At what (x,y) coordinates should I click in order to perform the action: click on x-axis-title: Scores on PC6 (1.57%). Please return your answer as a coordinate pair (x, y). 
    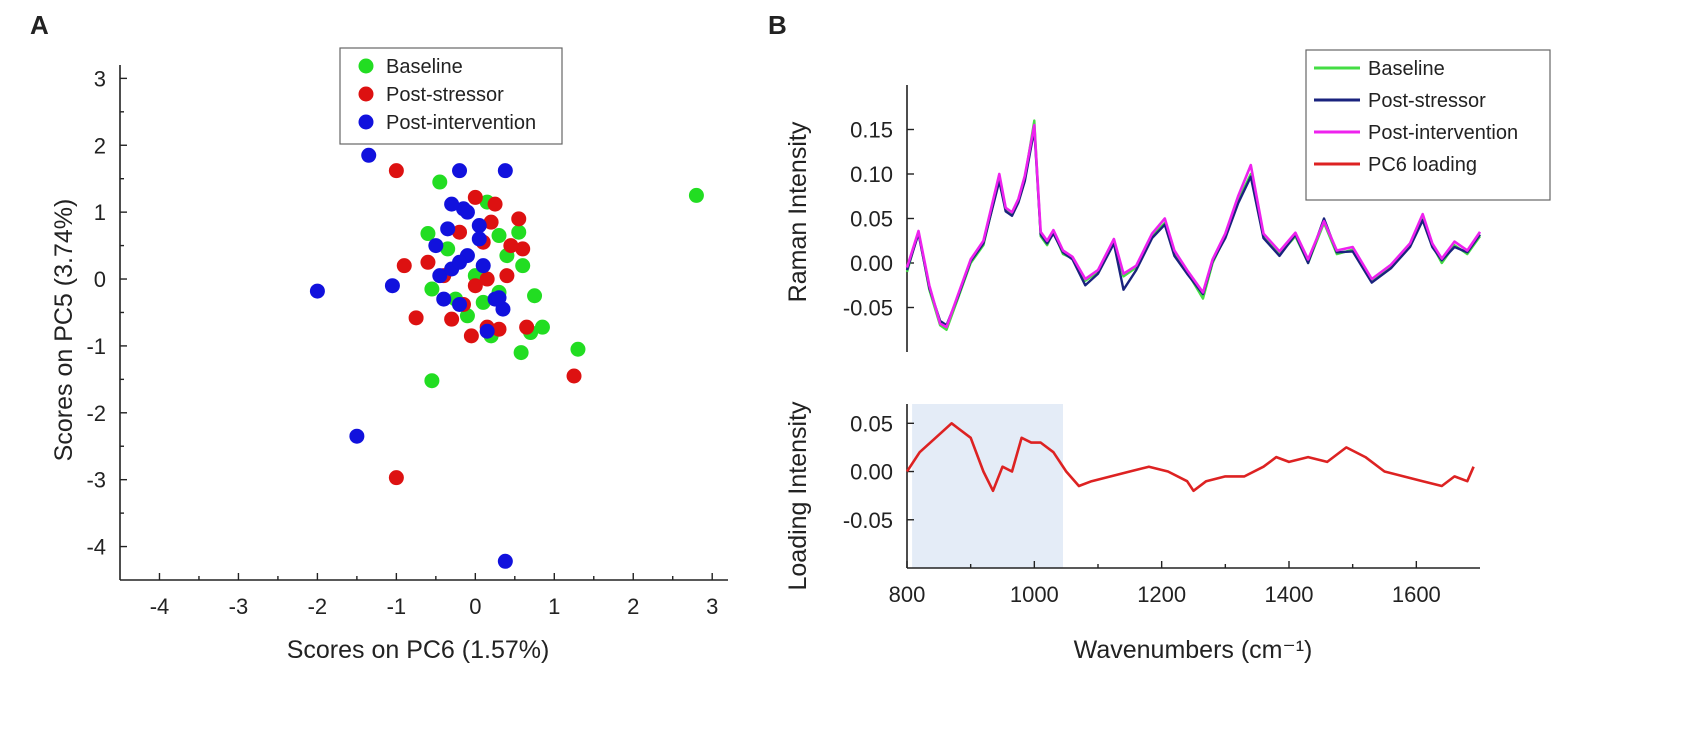
    Looking at the image, I should click on (418, 650).